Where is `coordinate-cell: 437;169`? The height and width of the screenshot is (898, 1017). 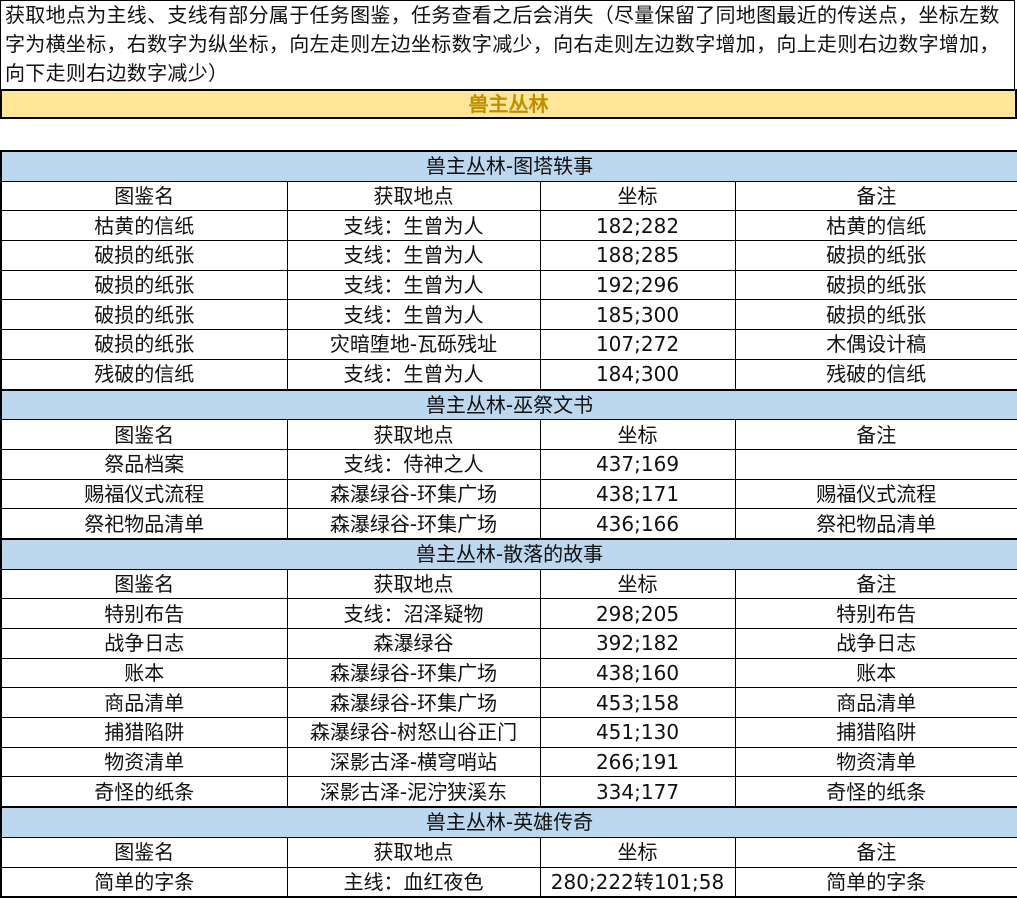
coordinate-cell: 437;169 is located at coordinates (637, 464).